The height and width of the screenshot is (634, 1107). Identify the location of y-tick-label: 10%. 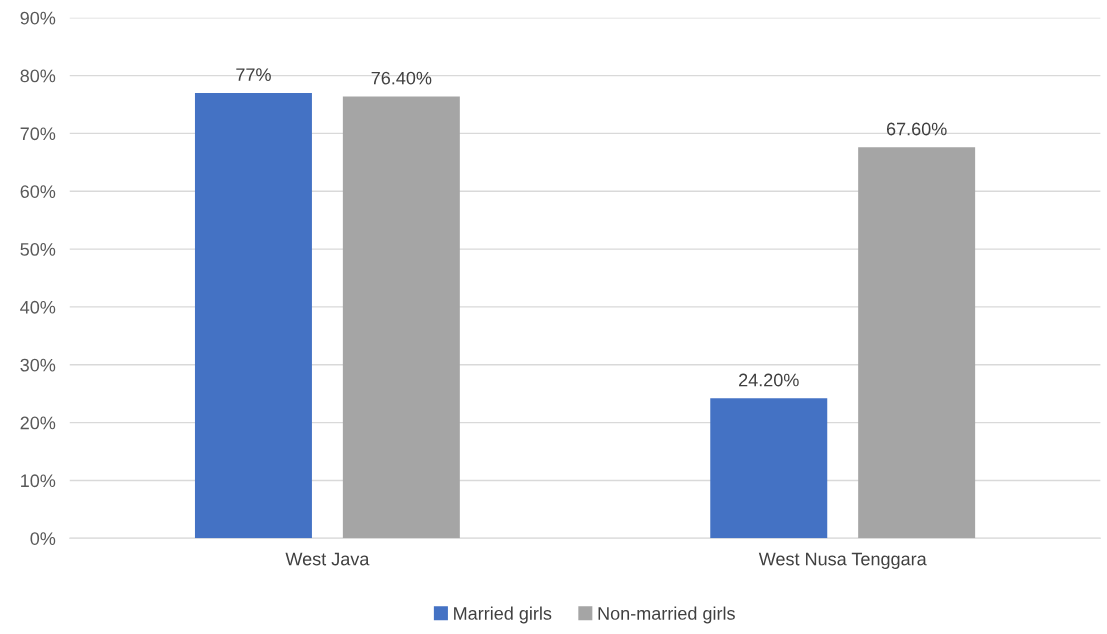
(38, 481).